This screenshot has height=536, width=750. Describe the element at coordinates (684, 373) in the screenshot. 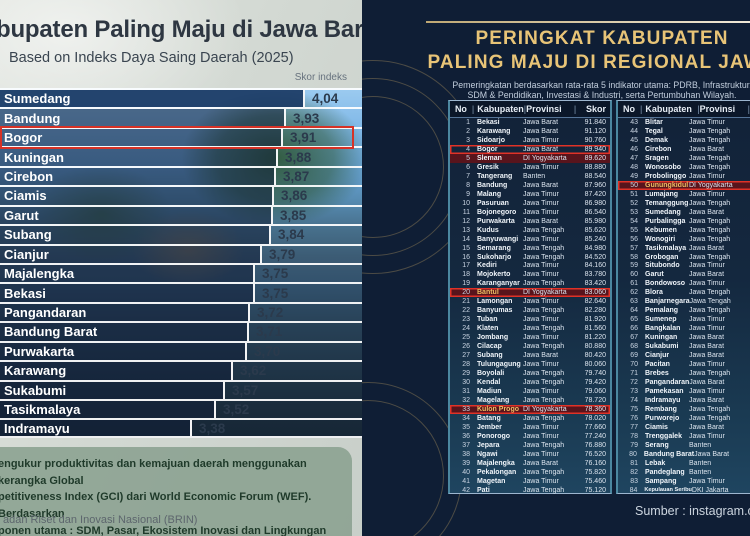

I see `table-row: 71 Brebes Jawa Tengah` at that location.